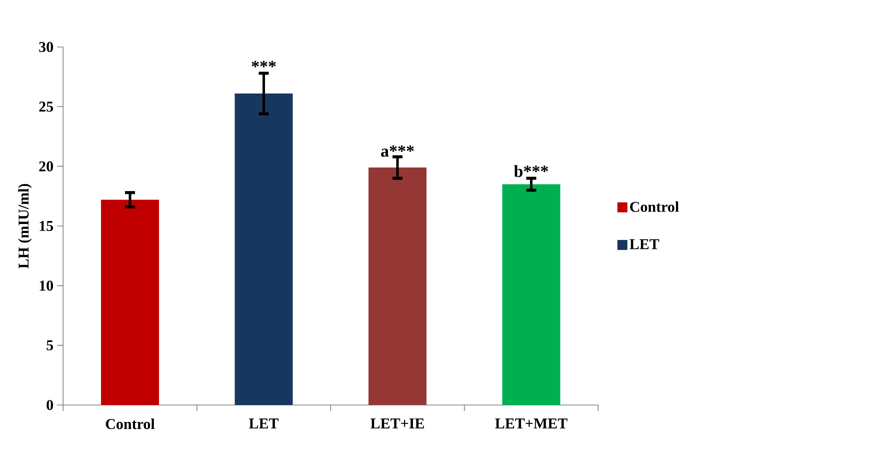 This screenshot has height=460, width=874. I want to click on y-tick-label: 15, so click(47, 226).